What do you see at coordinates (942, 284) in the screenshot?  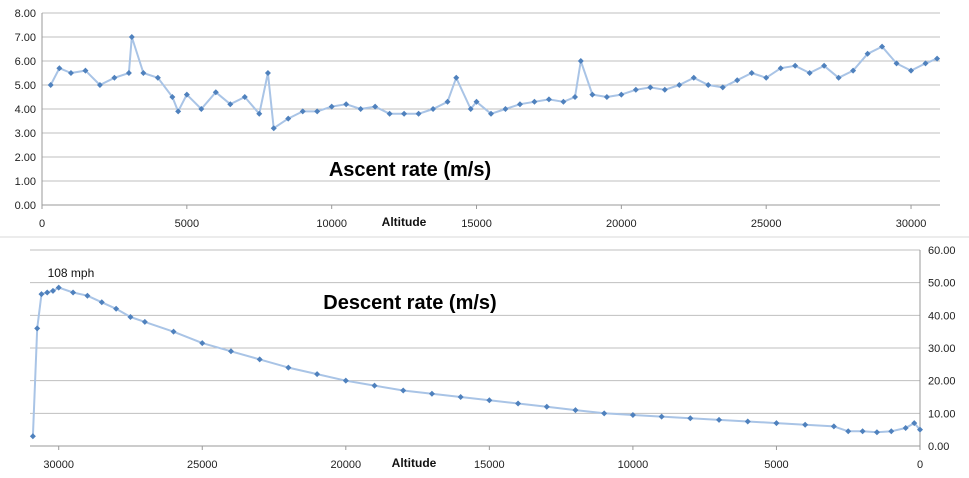 I see `y-tick-label: 50.00` at bounding box center [942, 284].